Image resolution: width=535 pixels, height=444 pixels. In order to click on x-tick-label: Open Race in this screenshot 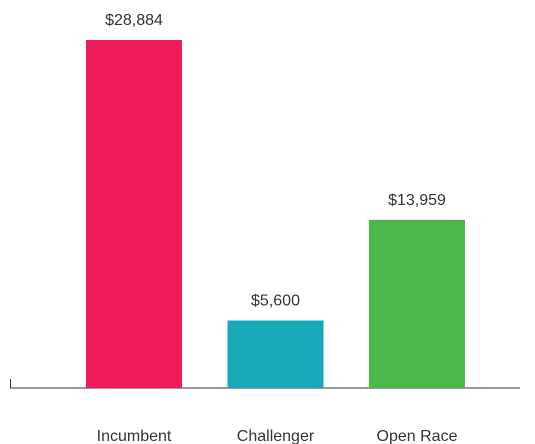, I will do `click(417, 436)`.